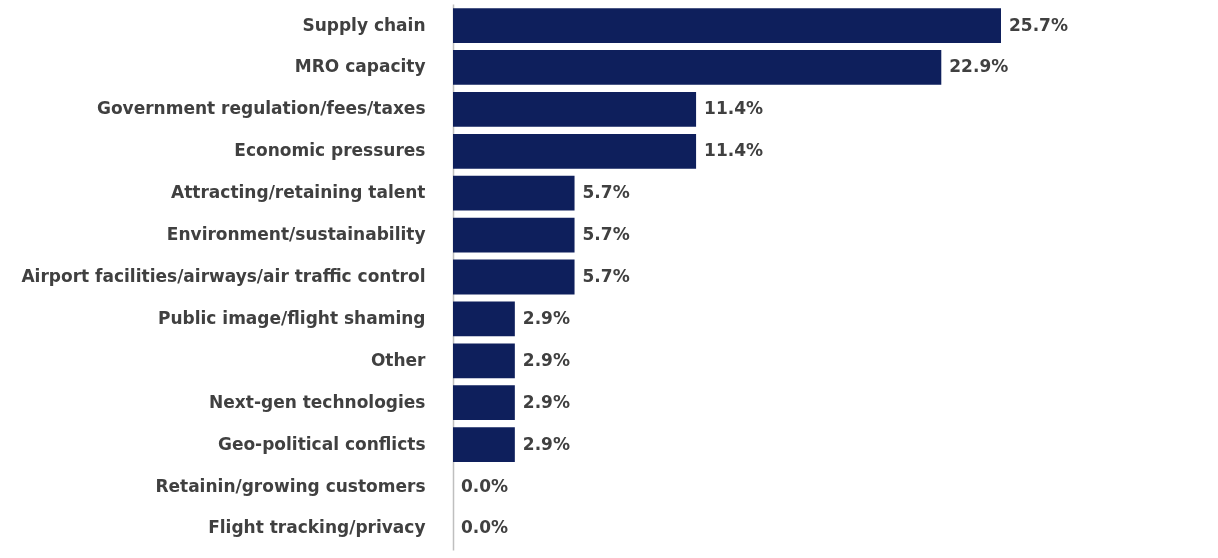  Describe the element at coordinates (296, 234) in the screenshot. I see `y-tick-label: Environment/sustainability` at that location.